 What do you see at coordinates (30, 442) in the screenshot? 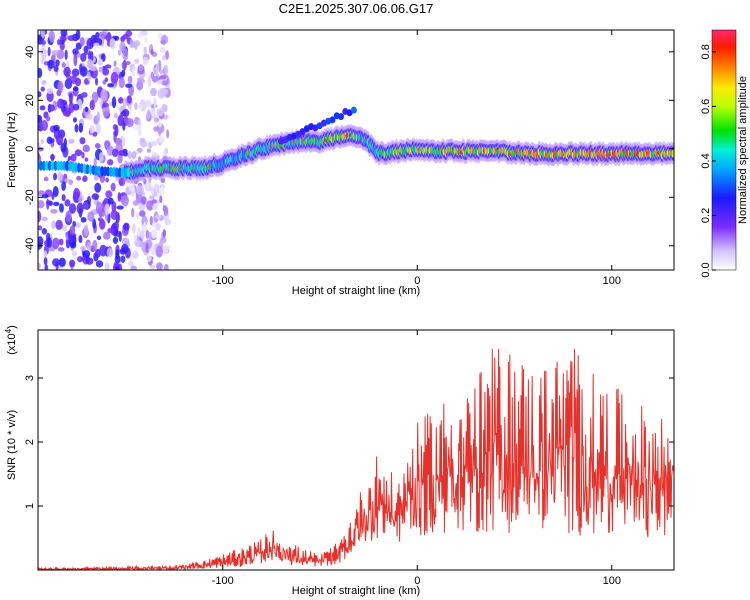
I see `bottom-y-tick-label: 2` at bounding box center [30, 442].